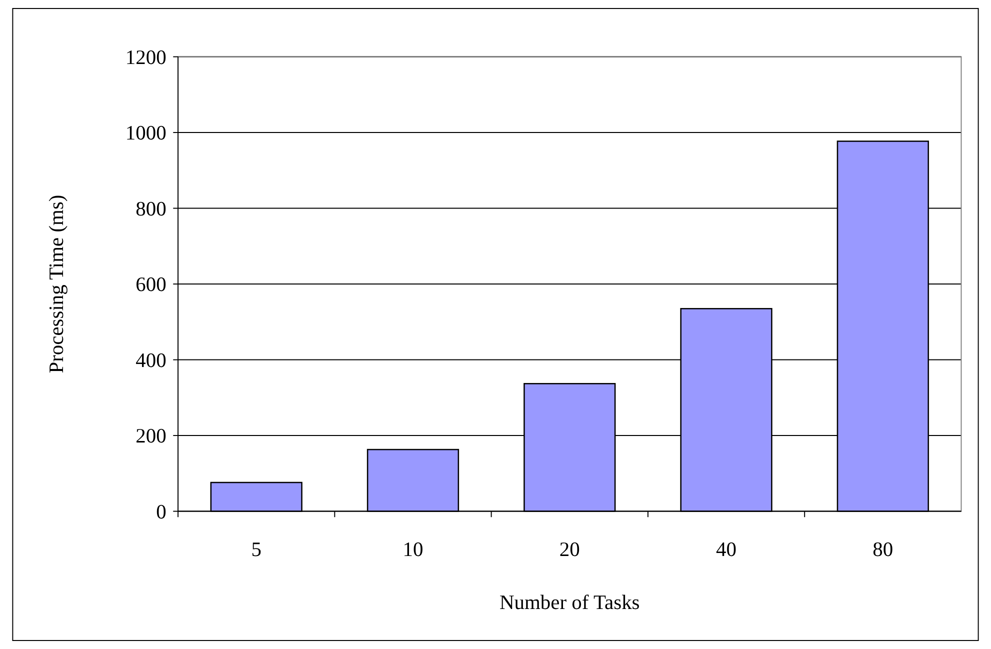  Describe the element at coordinates (151, 437) in the screenshot. I see `y-tick-label: 200` at that location.